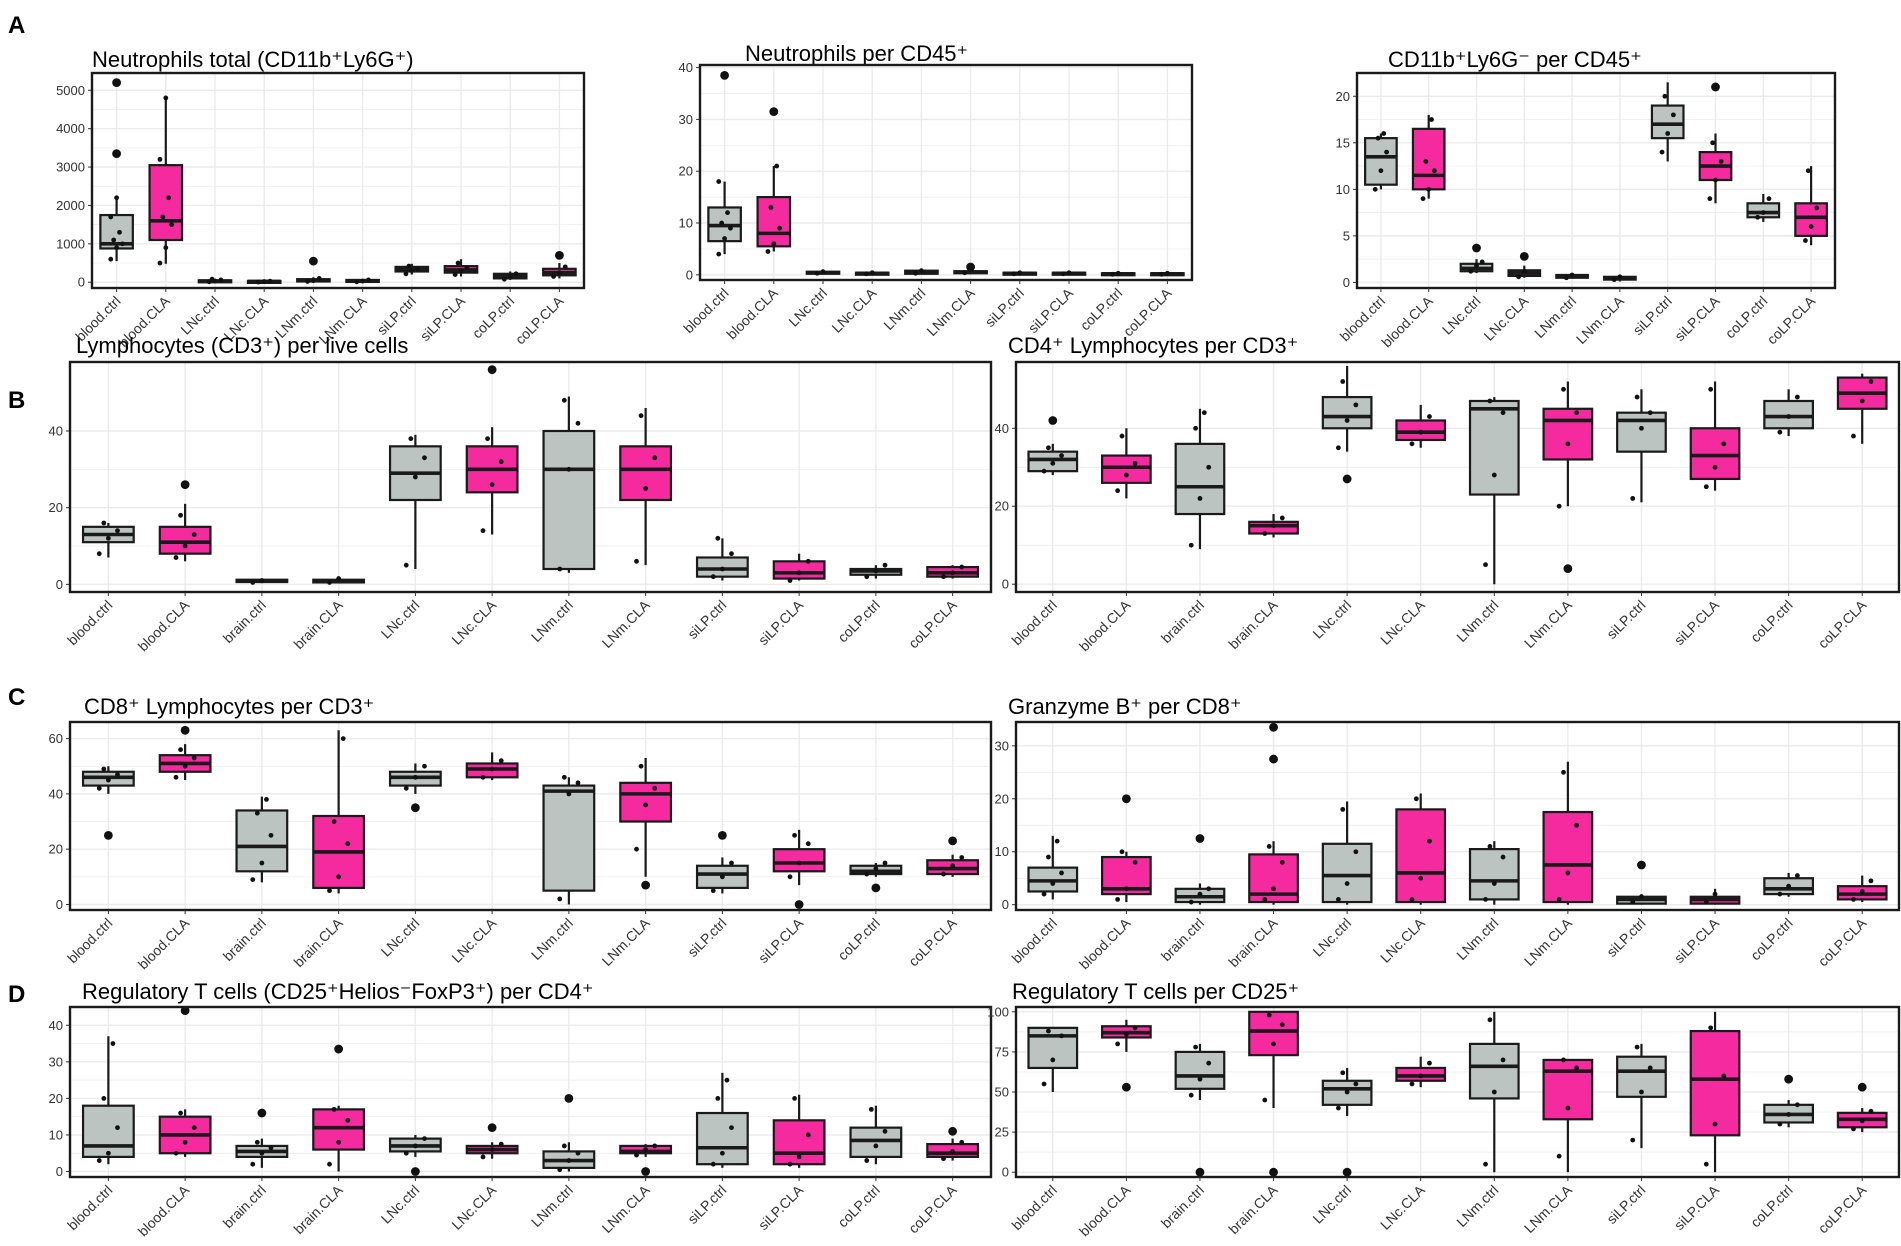 This screenshot has width=1901, height=1246. I want to click on y-tick-label: 0, so click(1005, 1172).